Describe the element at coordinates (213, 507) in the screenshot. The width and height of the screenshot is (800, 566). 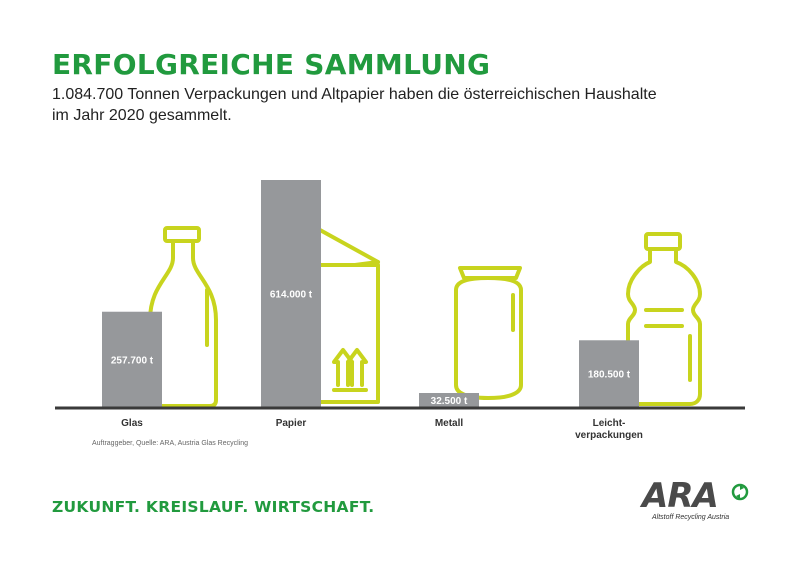
I see `slogan: ZUKUNFT. KREISLAUF. WIRTSCHAFT.` at that location.